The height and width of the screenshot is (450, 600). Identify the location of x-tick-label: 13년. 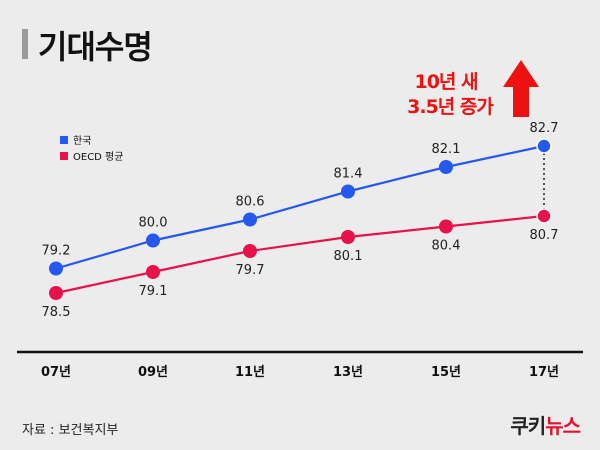
(348, 372).